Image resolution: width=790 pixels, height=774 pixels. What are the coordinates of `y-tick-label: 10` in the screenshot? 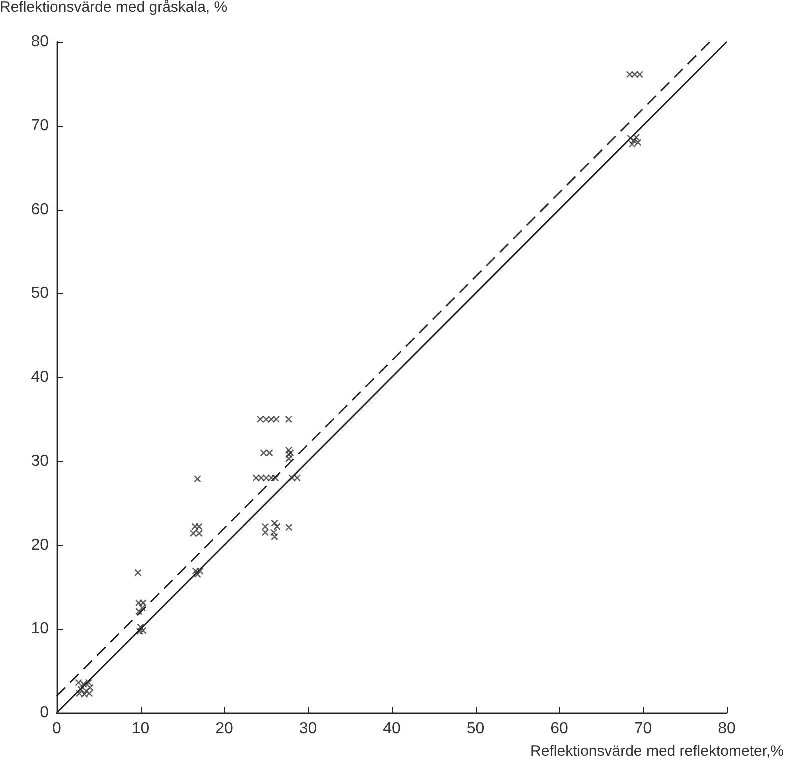 It's located at (40, 629).